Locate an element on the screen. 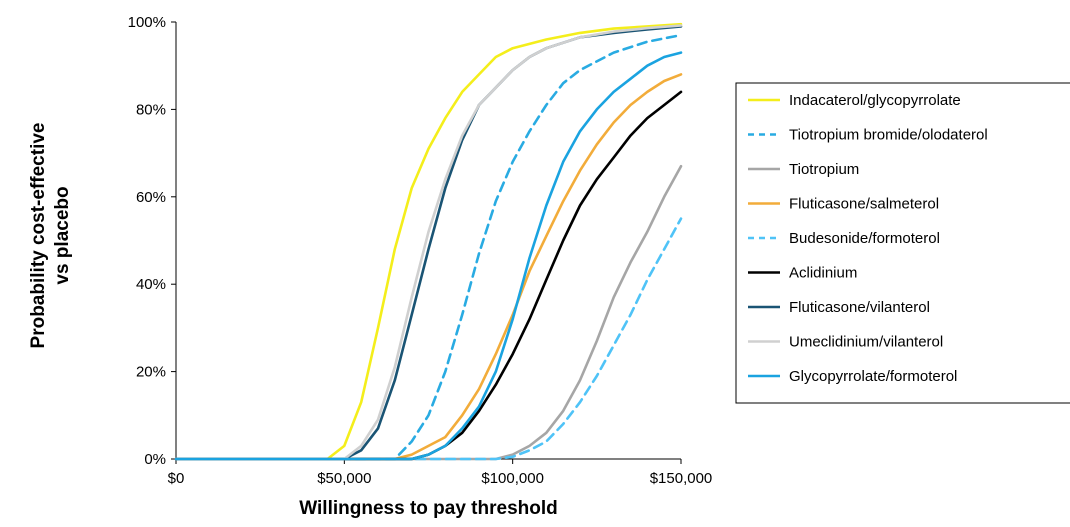 The height and width of the screenshot is (527, 1070). legend-label: Fluticasone/vilanterol is located at coordinates (859, 307).